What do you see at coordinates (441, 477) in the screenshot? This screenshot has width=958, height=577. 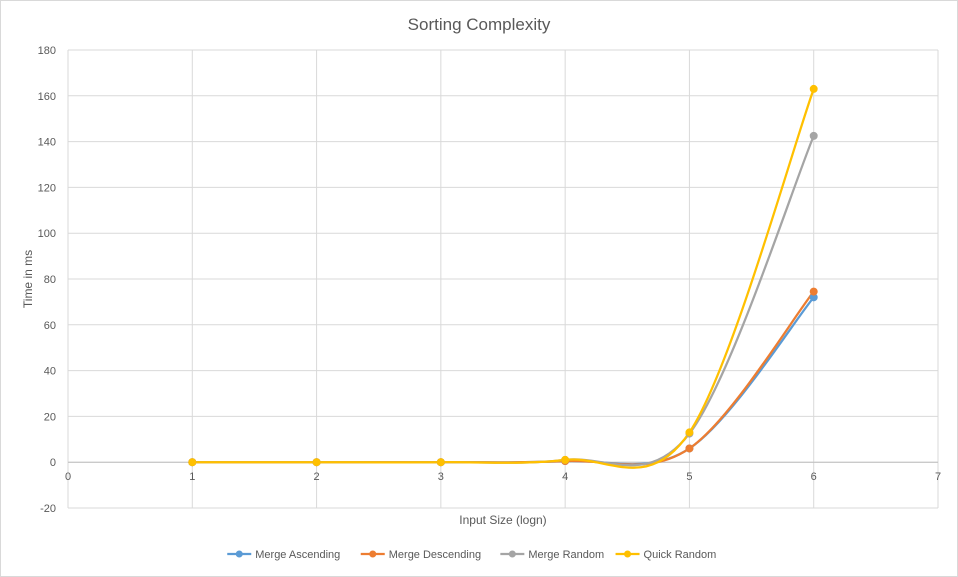 I see `x-tick-label: 3` at bounding box center [441, 477].